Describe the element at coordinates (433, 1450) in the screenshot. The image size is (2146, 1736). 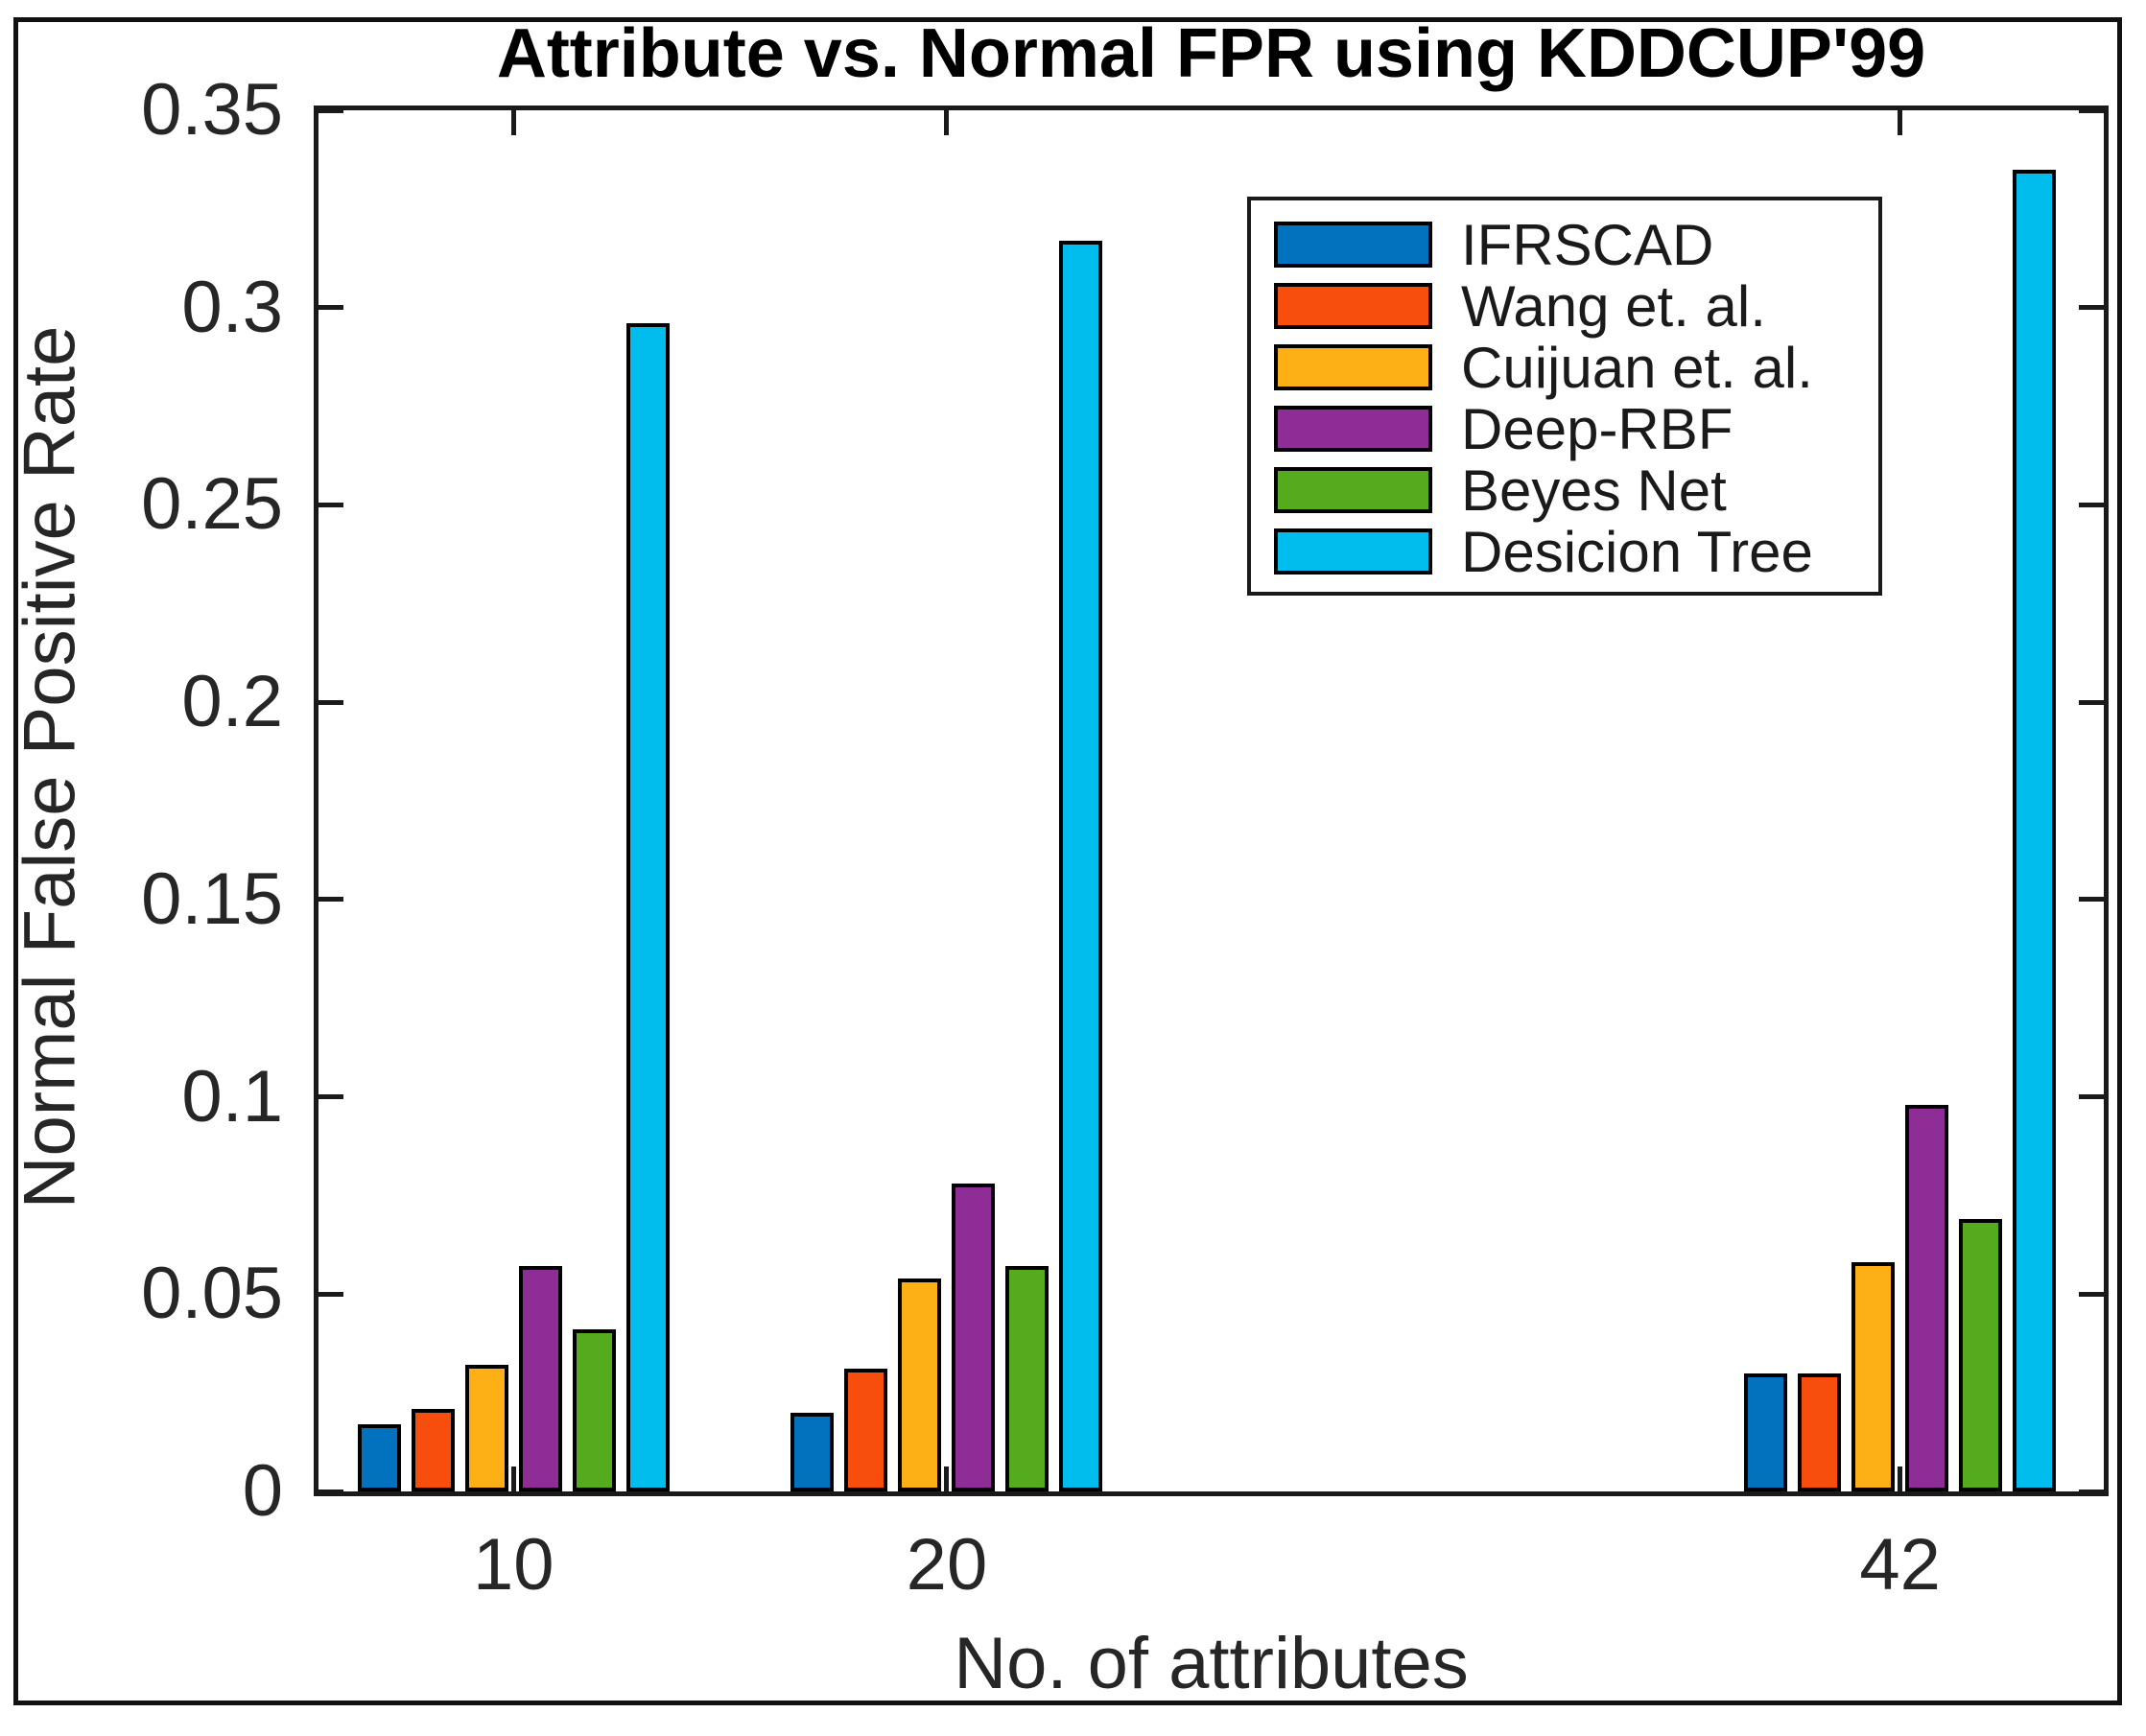
I see `bar-wang-et-al-x10` at that location.